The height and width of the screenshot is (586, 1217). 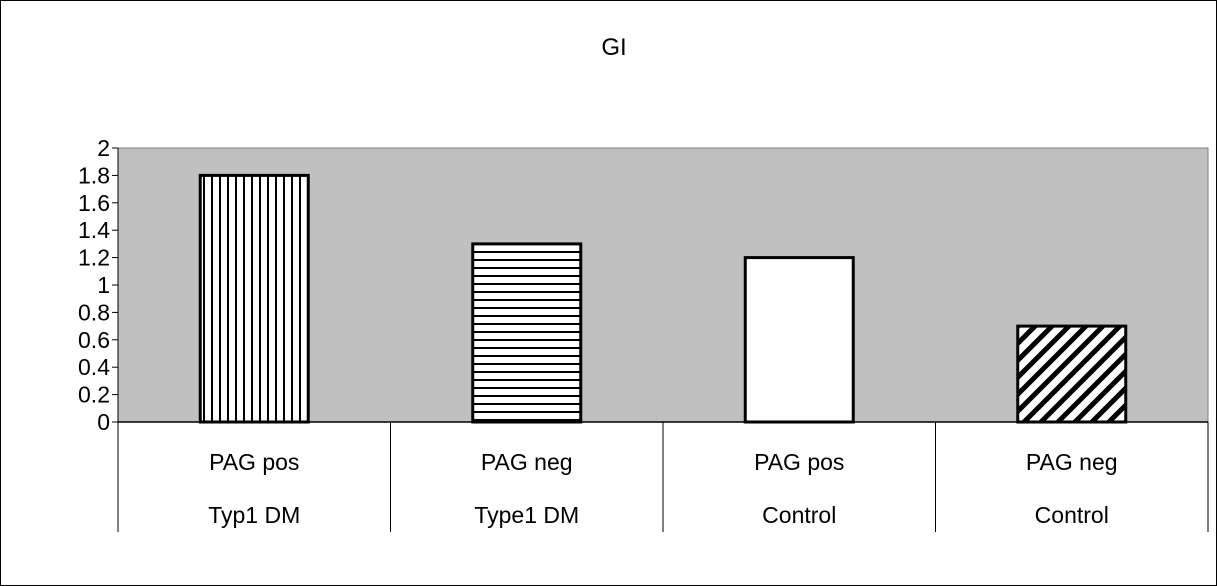 I want to click on y-tick-label: 1.4, so click(x=94, y=230).